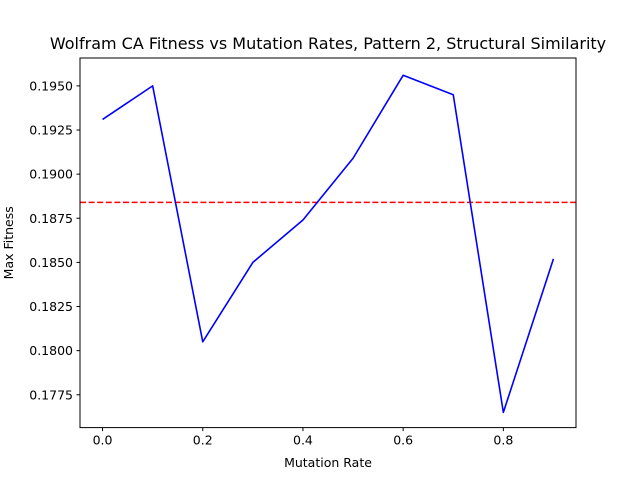  Describe the element at coordinates (51, 218) in the screenshot. I see `y-tick-label: 0.1875` at that location.